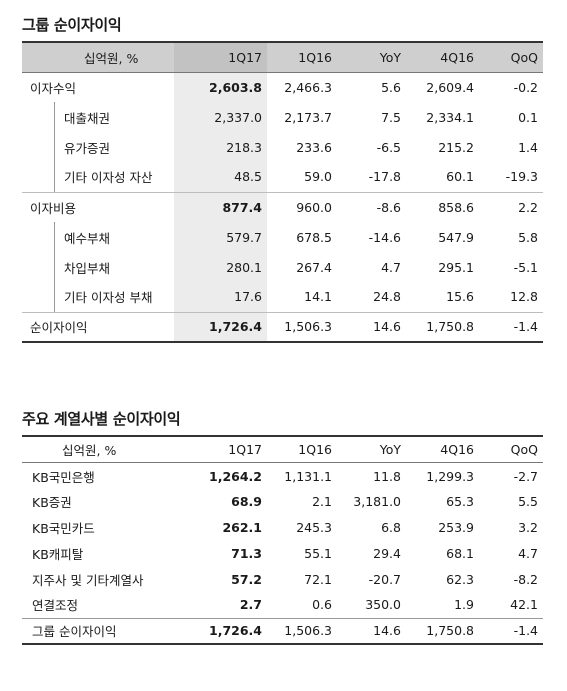  I want to click on cell-1q16: 14.1, so click(318, 297).